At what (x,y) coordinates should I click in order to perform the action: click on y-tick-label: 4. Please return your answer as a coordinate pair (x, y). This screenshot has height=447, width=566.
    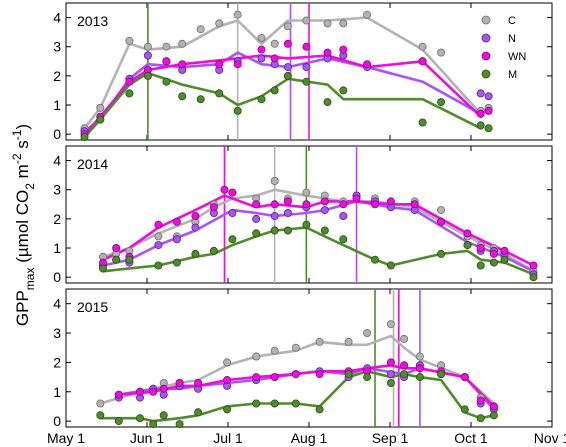
    Looking at the image, I should click on (57, 304).